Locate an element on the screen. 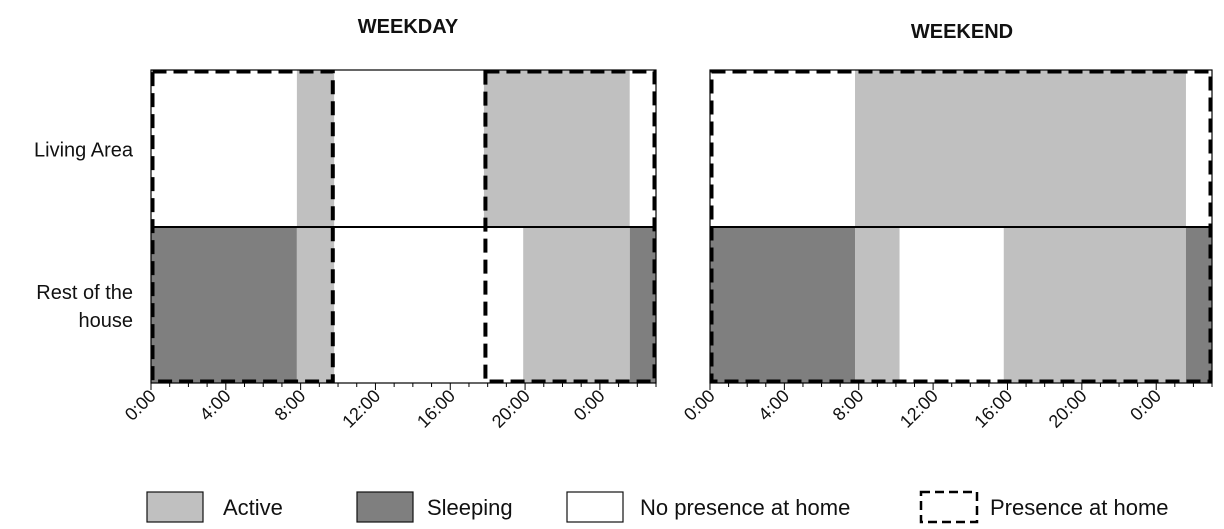 The image size is (1224, 529). tick-label-p1-1: 4:00 is located at coordinates (773, 405).